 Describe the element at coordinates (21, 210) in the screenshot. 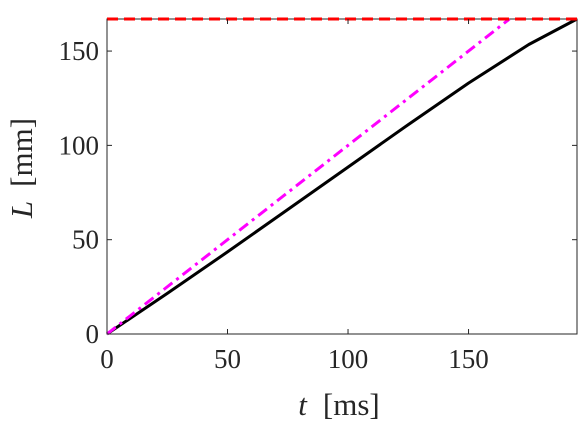

I see `y-axis-symbol: L` at that location.